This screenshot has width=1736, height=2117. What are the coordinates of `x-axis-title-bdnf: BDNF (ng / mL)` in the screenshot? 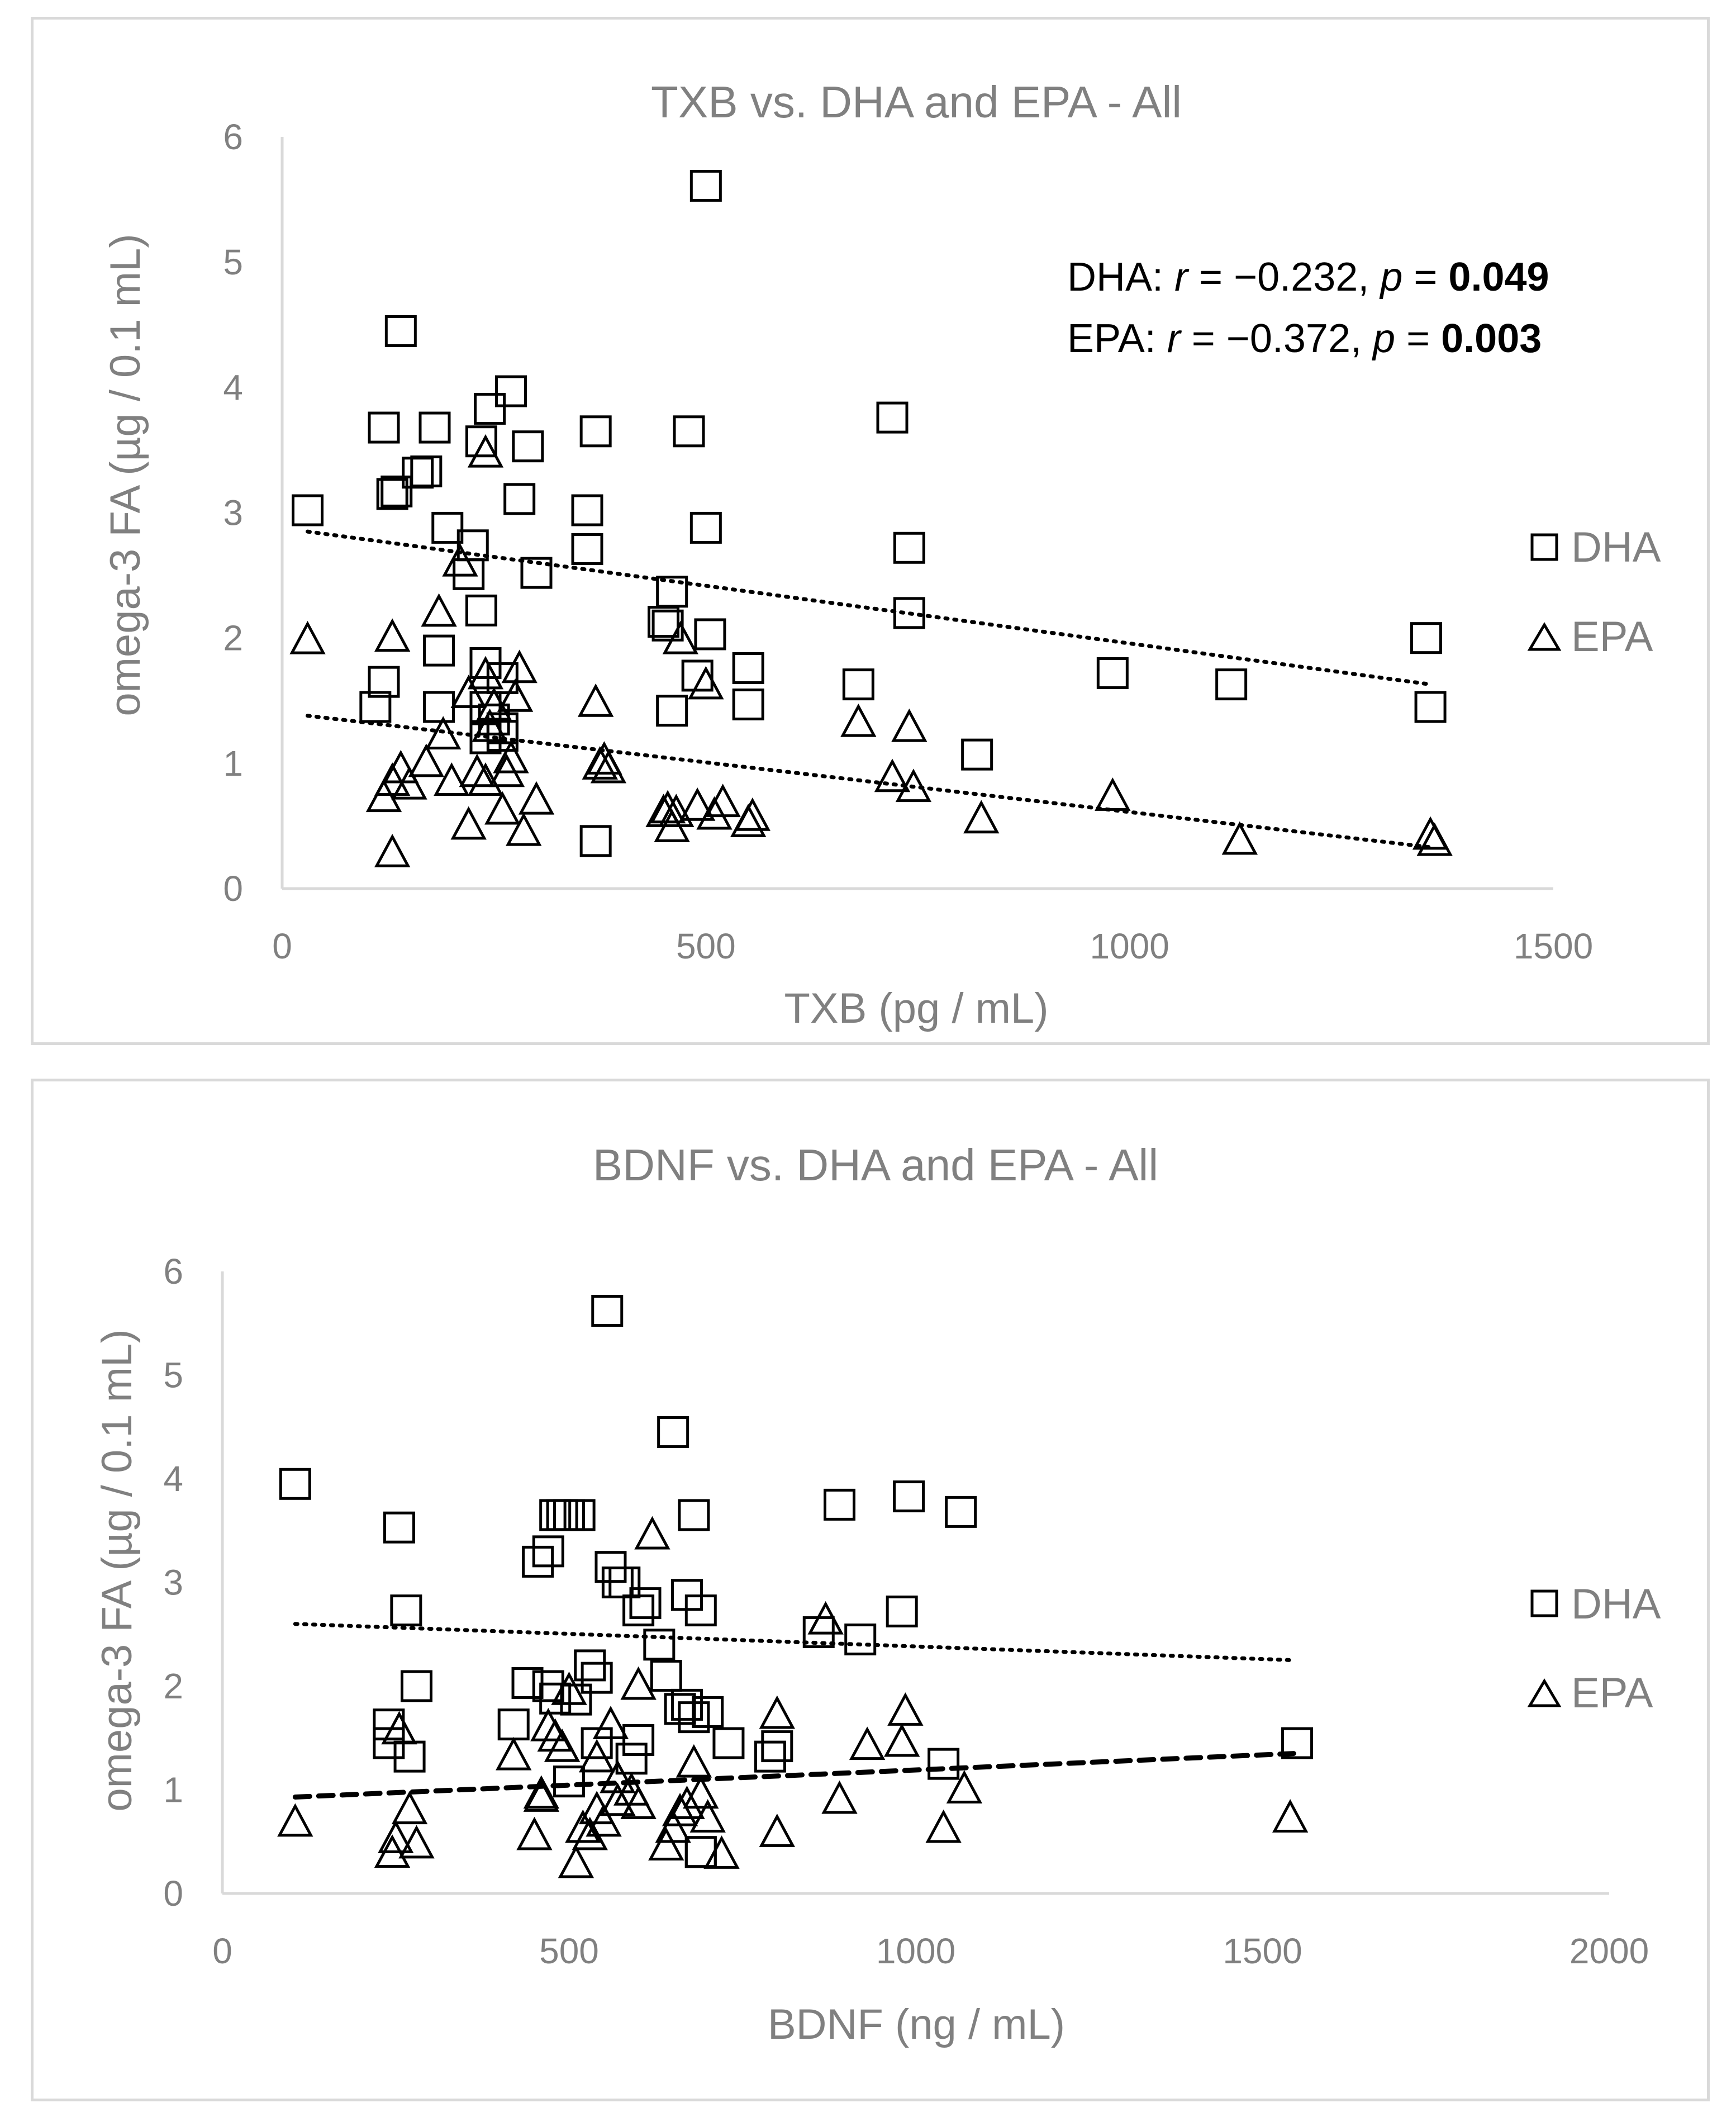 It's located at (916, 2025).